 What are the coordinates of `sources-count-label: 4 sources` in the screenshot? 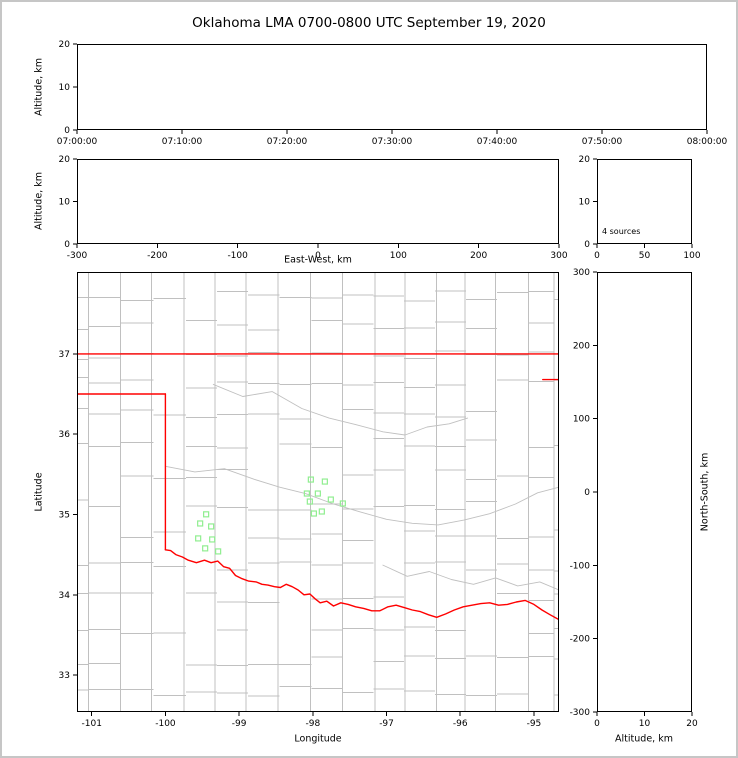 It's located at (621, 231).